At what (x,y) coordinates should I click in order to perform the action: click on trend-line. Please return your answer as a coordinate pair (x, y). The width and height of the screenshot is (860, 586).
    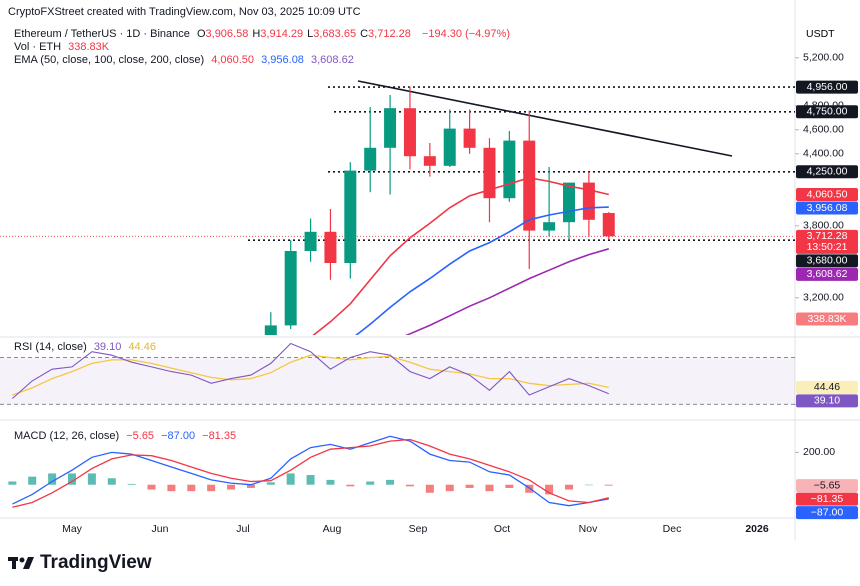
    Looking at the image, I should click on (545, 118).